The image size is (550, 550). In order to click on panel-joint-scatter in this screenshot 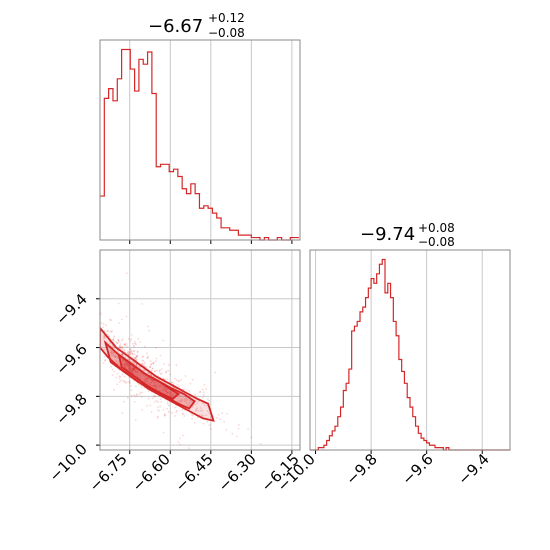, I will do `click(198, 358)`.